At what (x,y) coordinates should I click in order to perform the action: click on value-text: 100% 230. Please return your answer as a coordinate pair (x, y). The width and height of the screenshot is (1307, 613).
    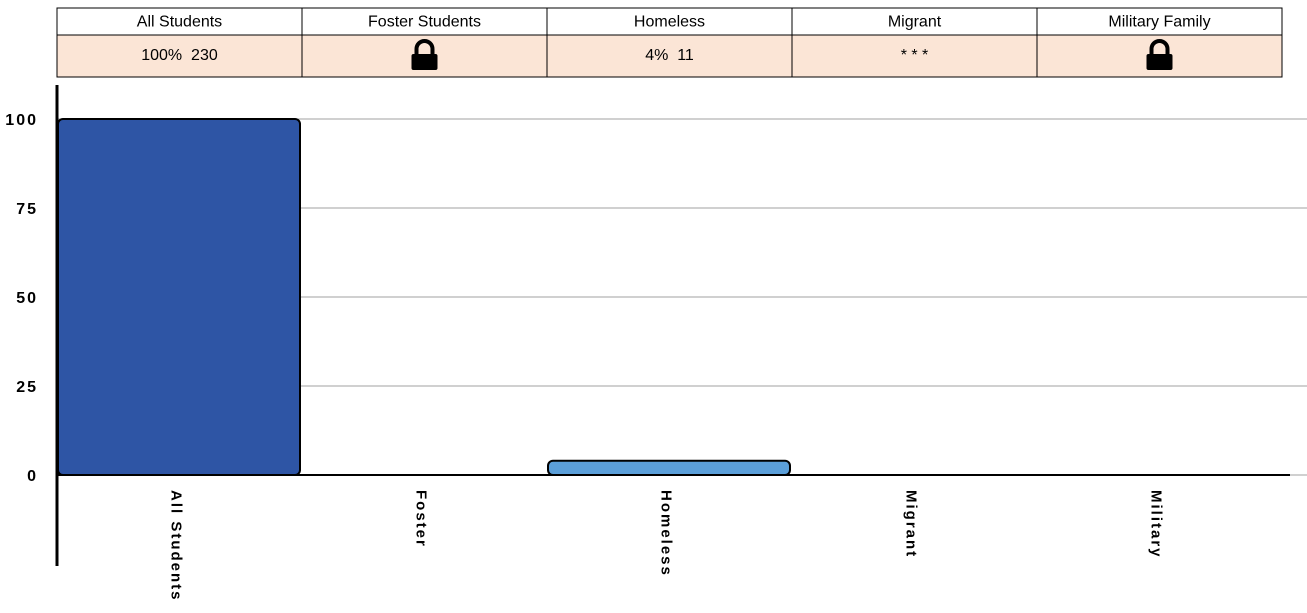
    Looking at the image, I should click on (179, 55).